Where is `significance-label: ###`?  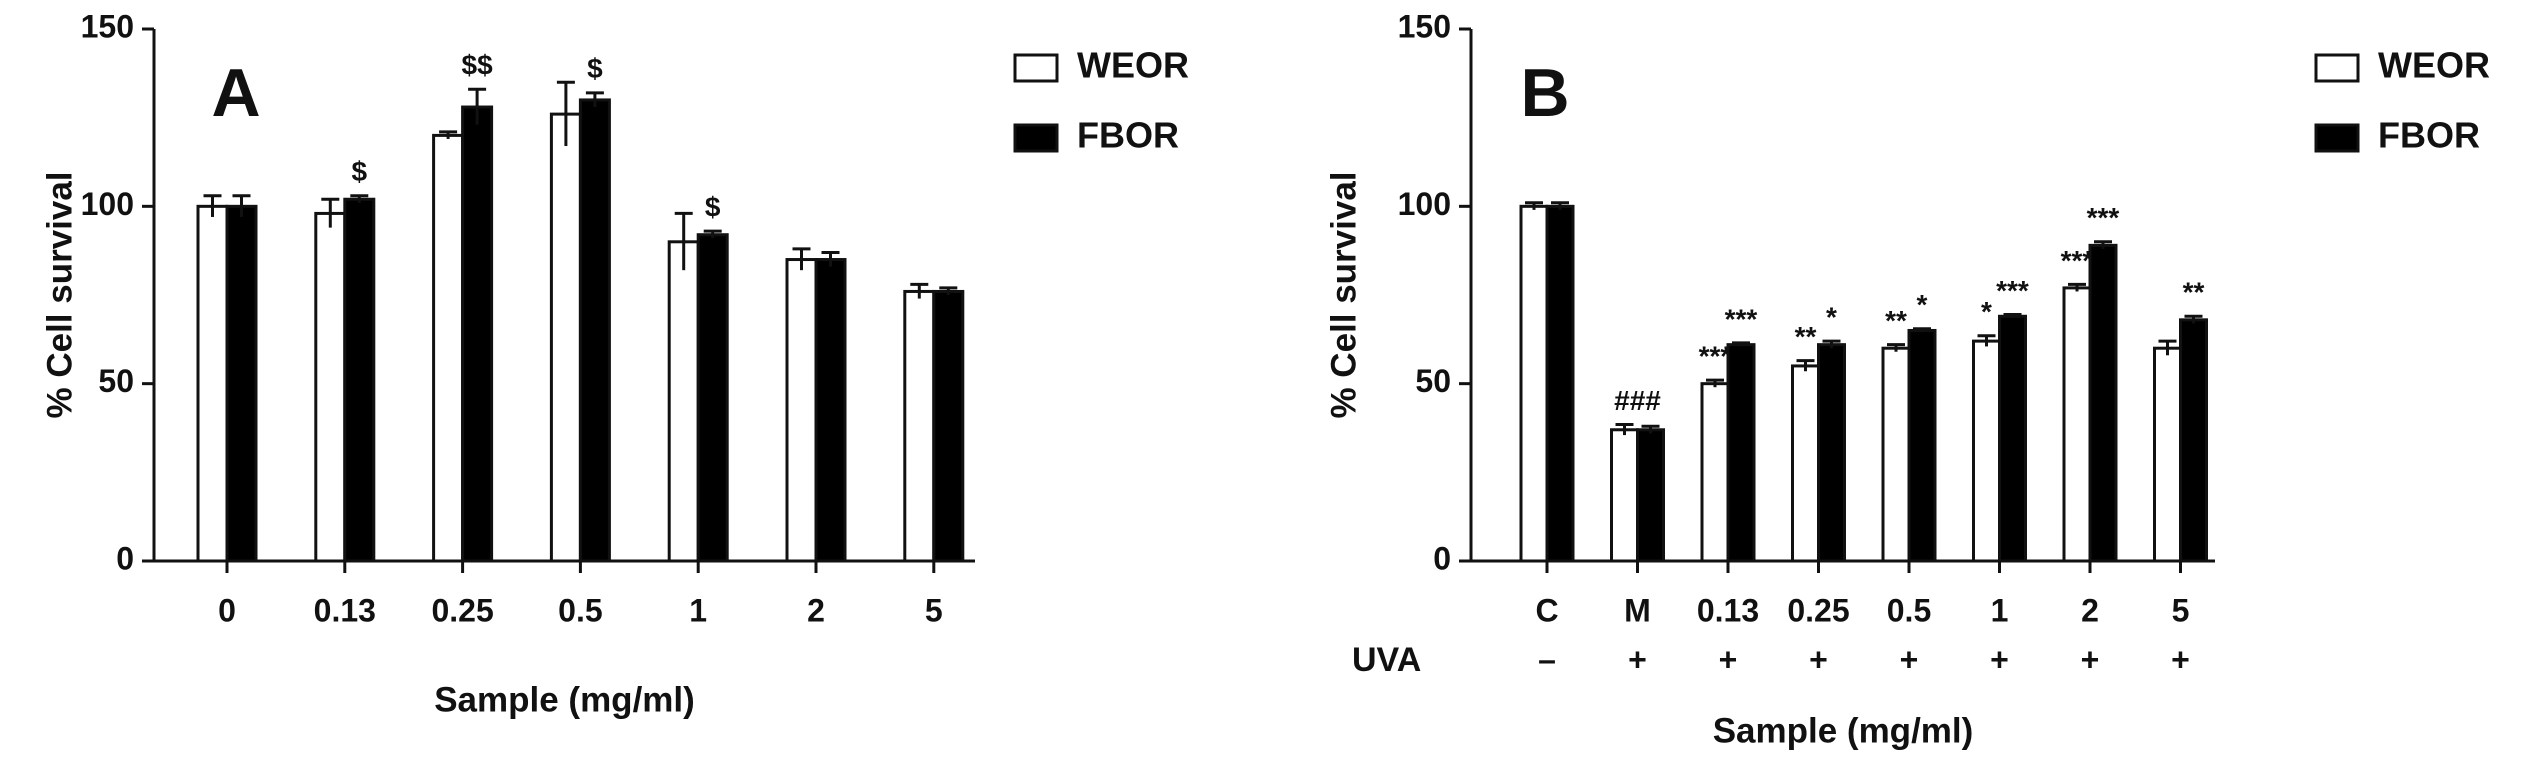
significance-label: ### is located at coordinates (1637, 400).